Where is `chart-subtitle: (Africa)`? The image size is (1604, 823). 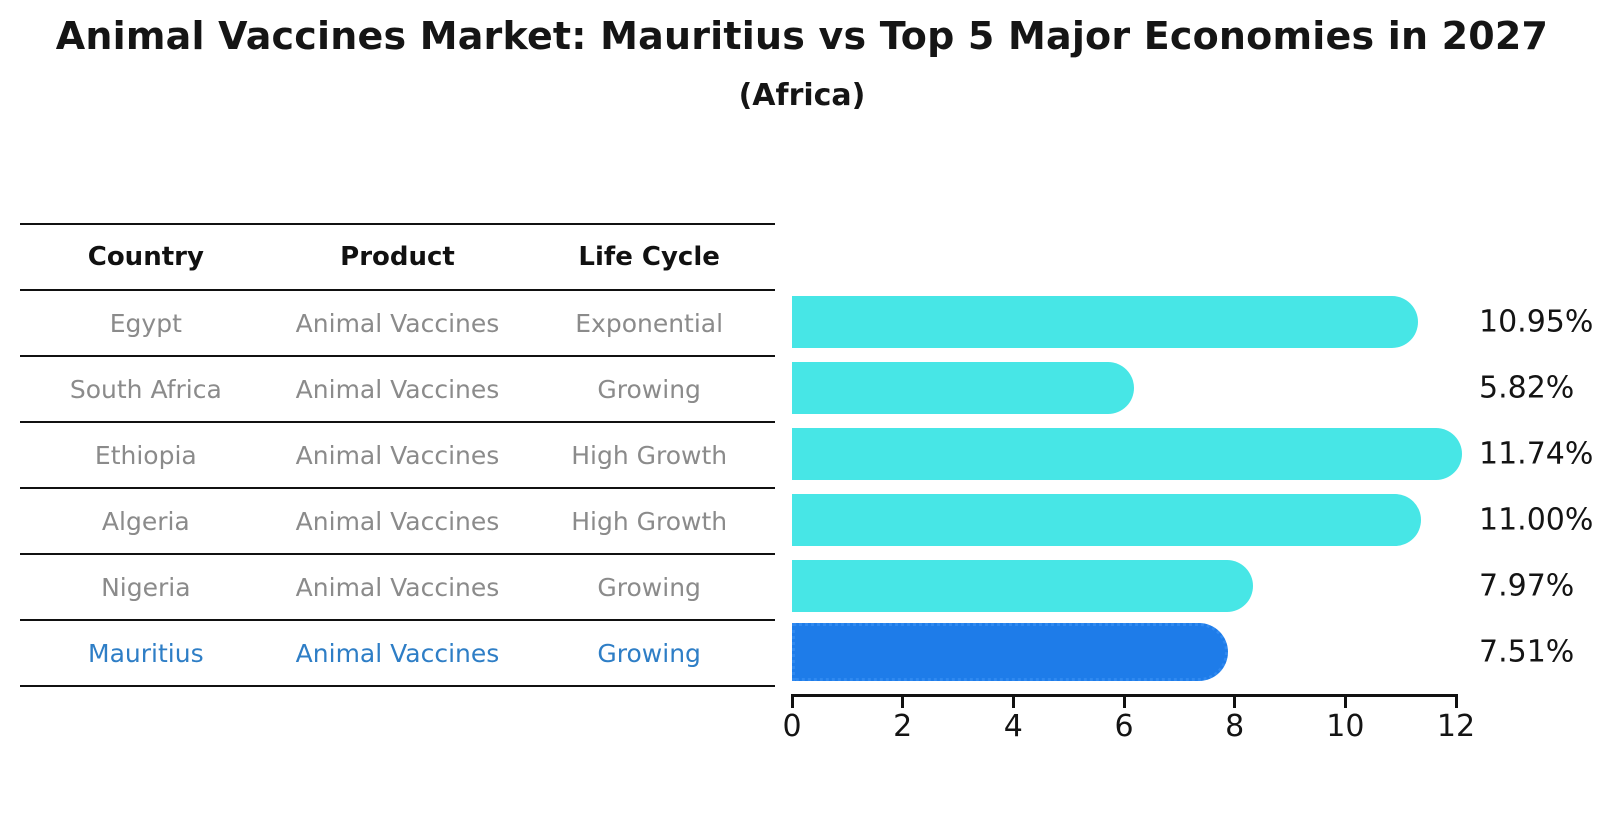
chart-subtitle: (Africa) is located at coordinates (802, 95).